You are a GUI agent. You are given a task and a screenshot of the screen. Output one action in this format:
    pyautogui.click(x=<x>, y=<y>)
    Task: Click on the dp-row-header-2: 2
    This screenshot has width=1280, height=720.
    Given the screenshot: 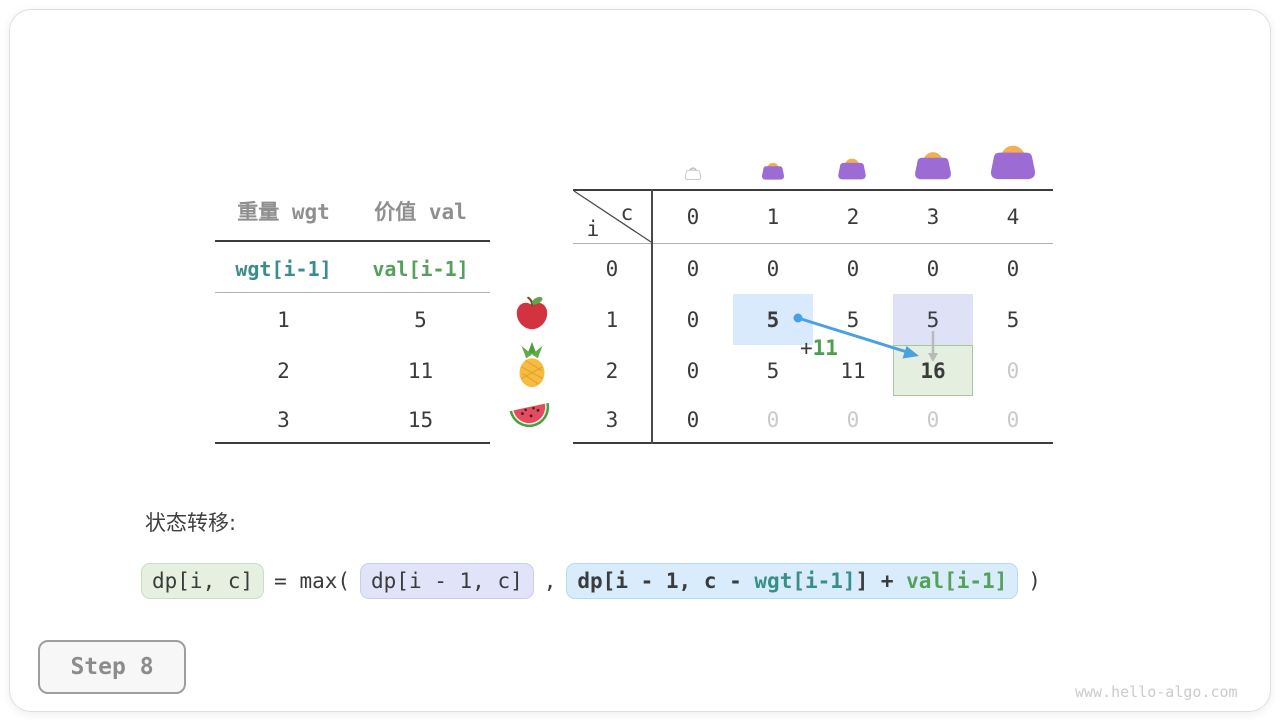 What is the action you would take?
    pyautogui.click(x=612, y=370)
    